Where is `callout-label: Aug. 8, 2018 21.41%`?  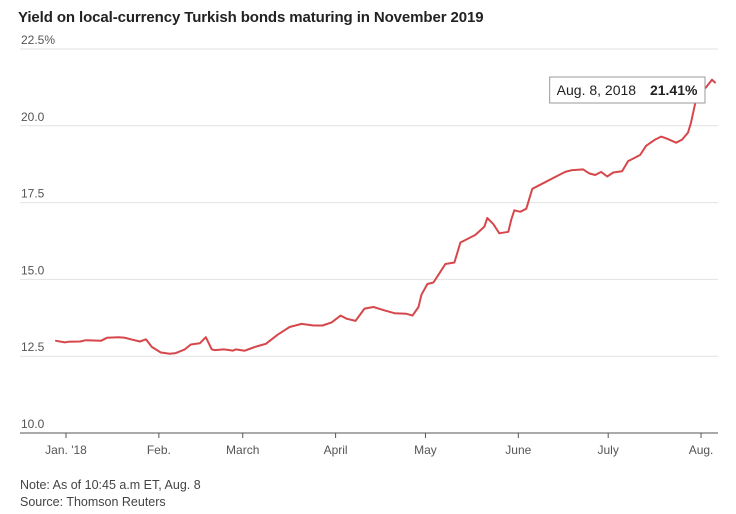 callout-label: Aug. 8, 2018 21.41% is located at coordinates (627, 90).